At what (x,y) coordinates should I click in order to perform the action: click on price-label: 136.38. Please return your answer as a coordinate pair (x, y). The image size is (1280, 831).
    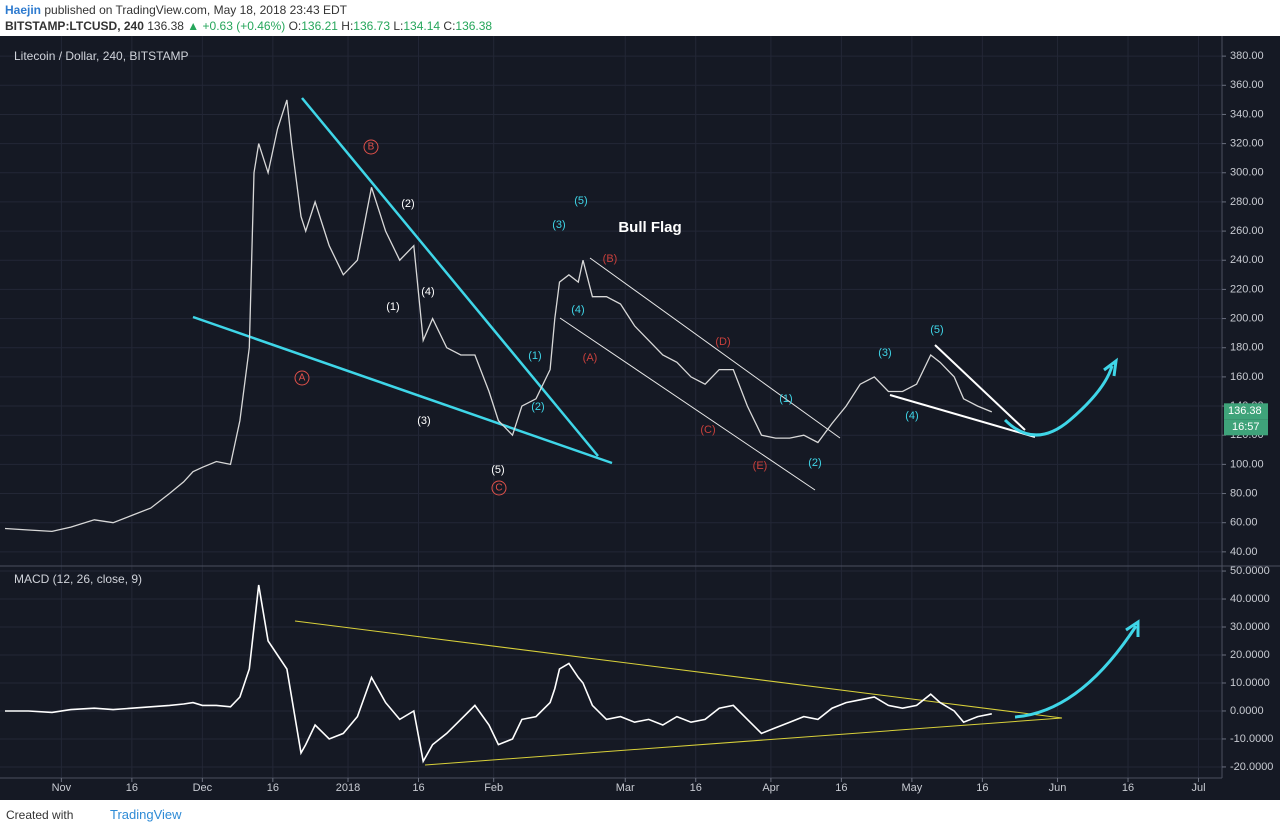
    Looking at the image, I should click on (1245, 411).